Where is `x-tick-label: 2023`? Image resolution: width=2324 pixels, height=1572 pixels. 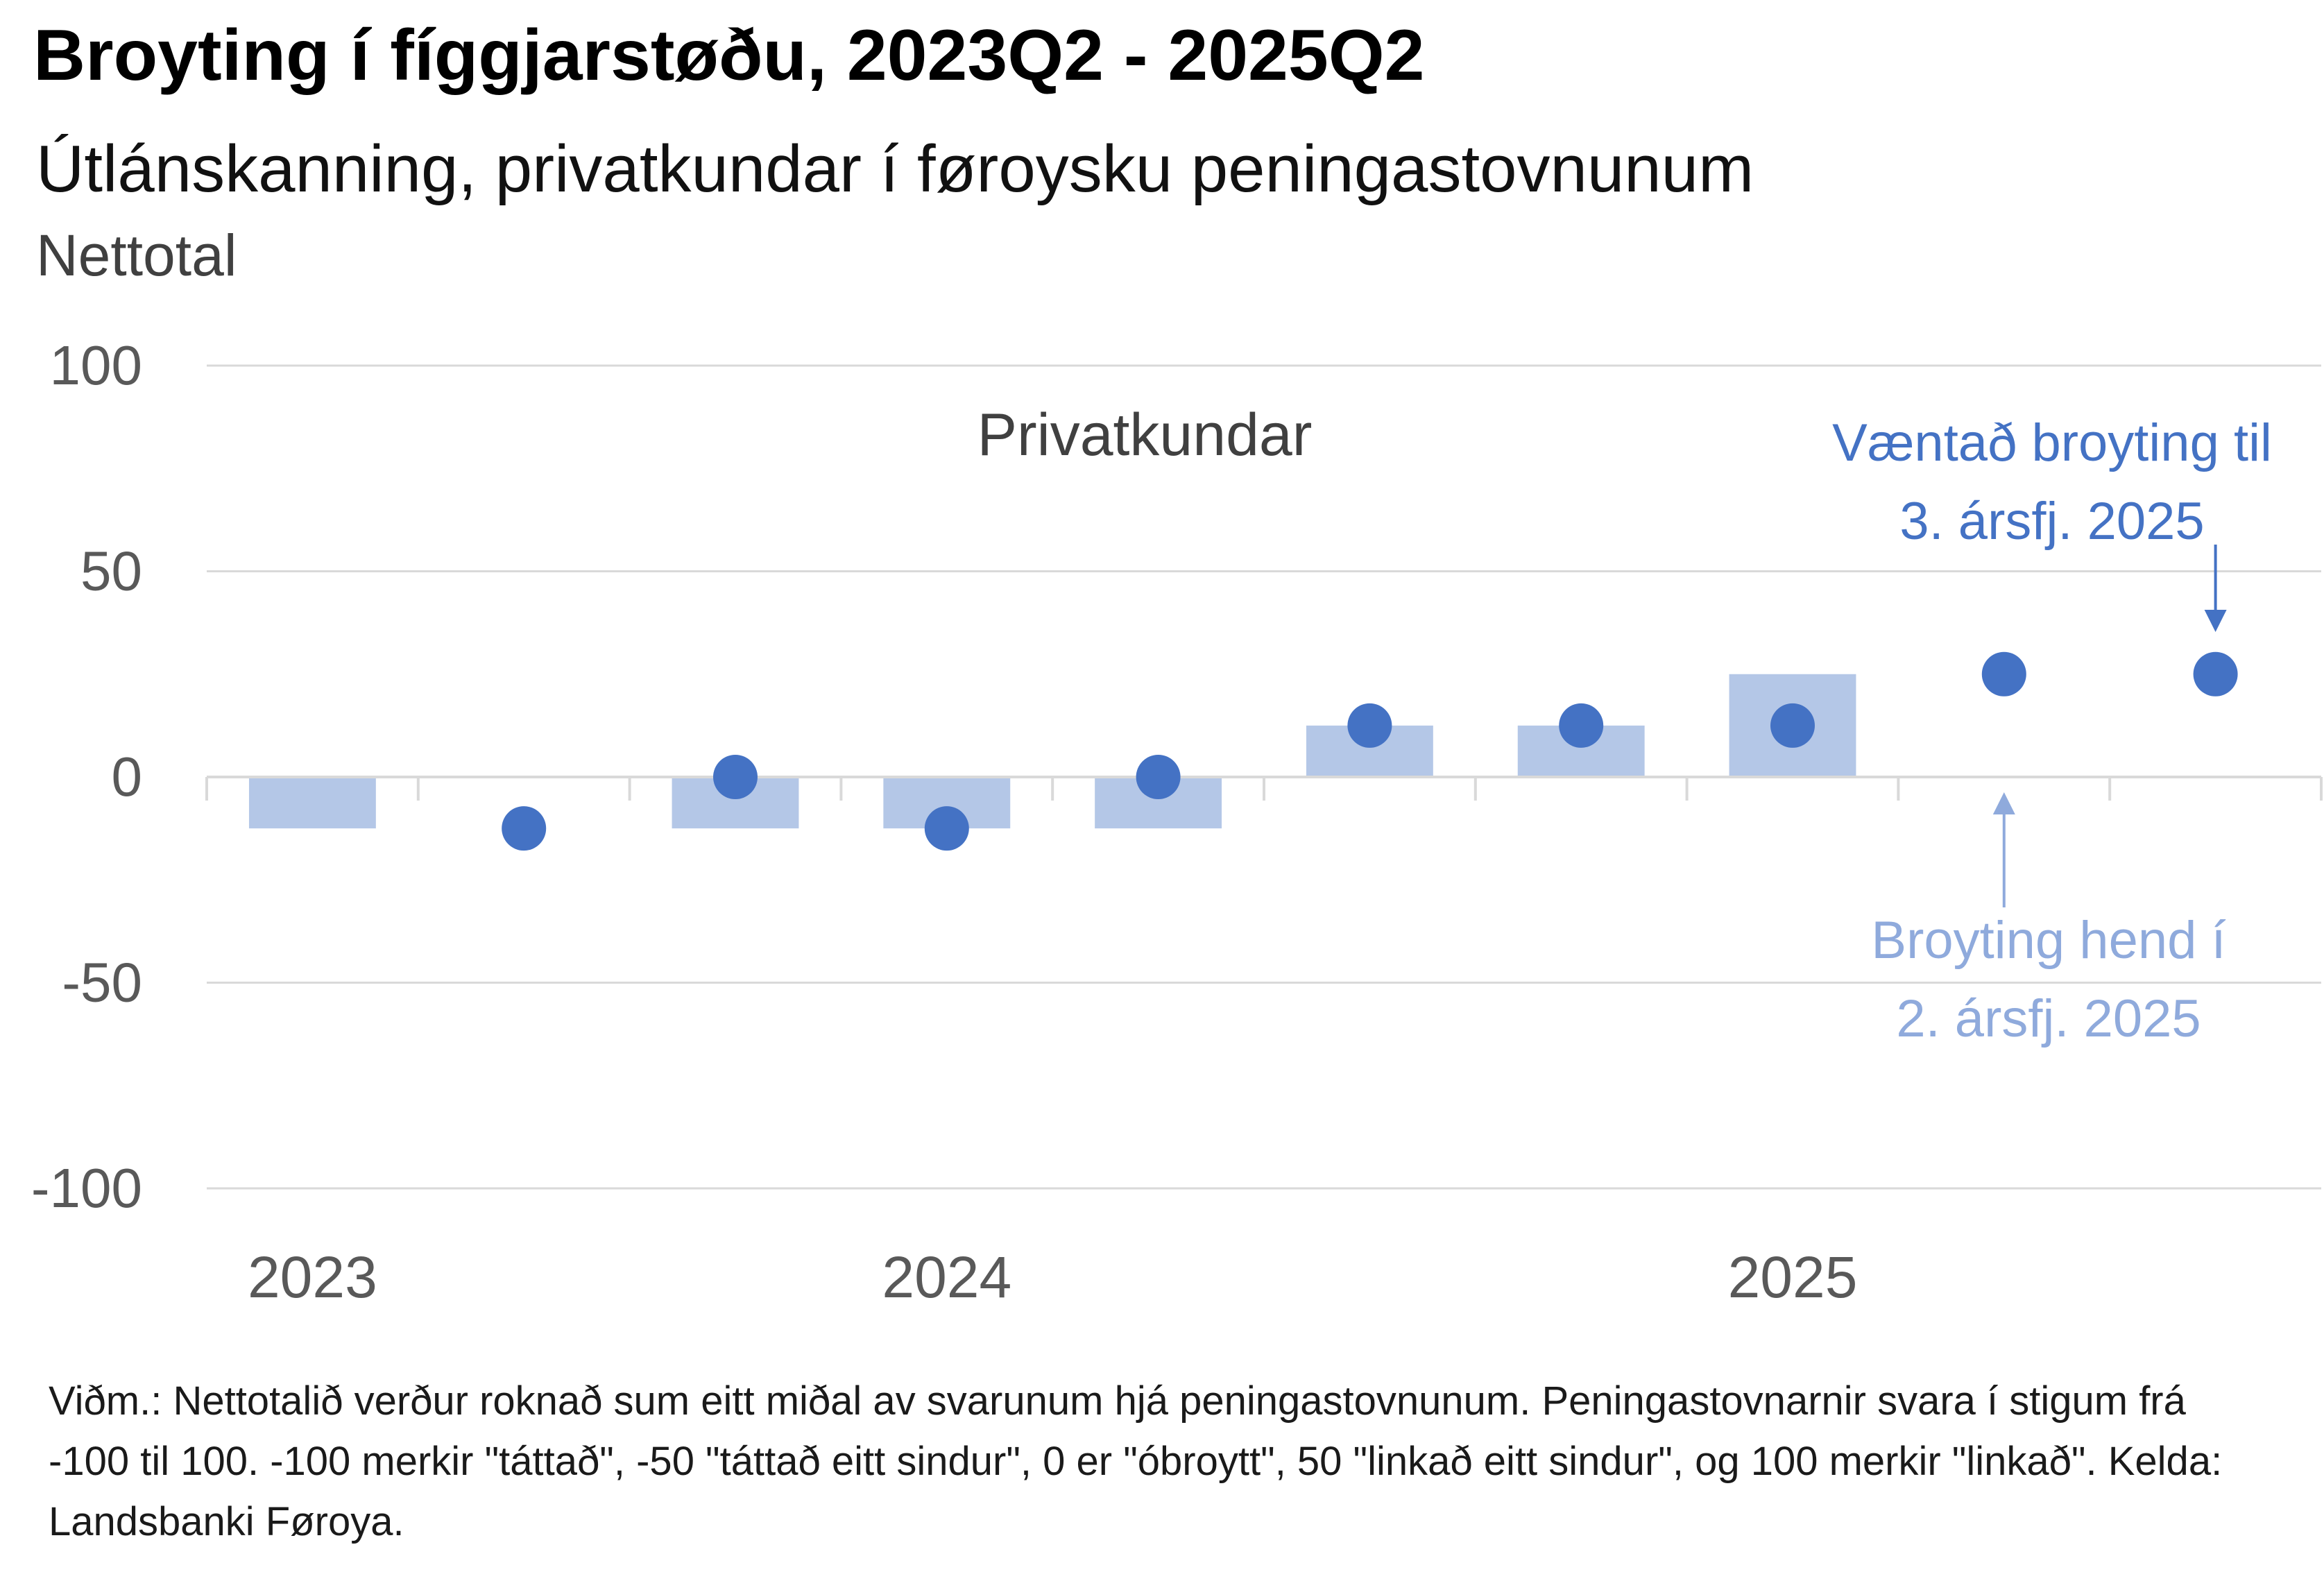
x-tick-label: 2023 is located at coordinates (312, 1277).